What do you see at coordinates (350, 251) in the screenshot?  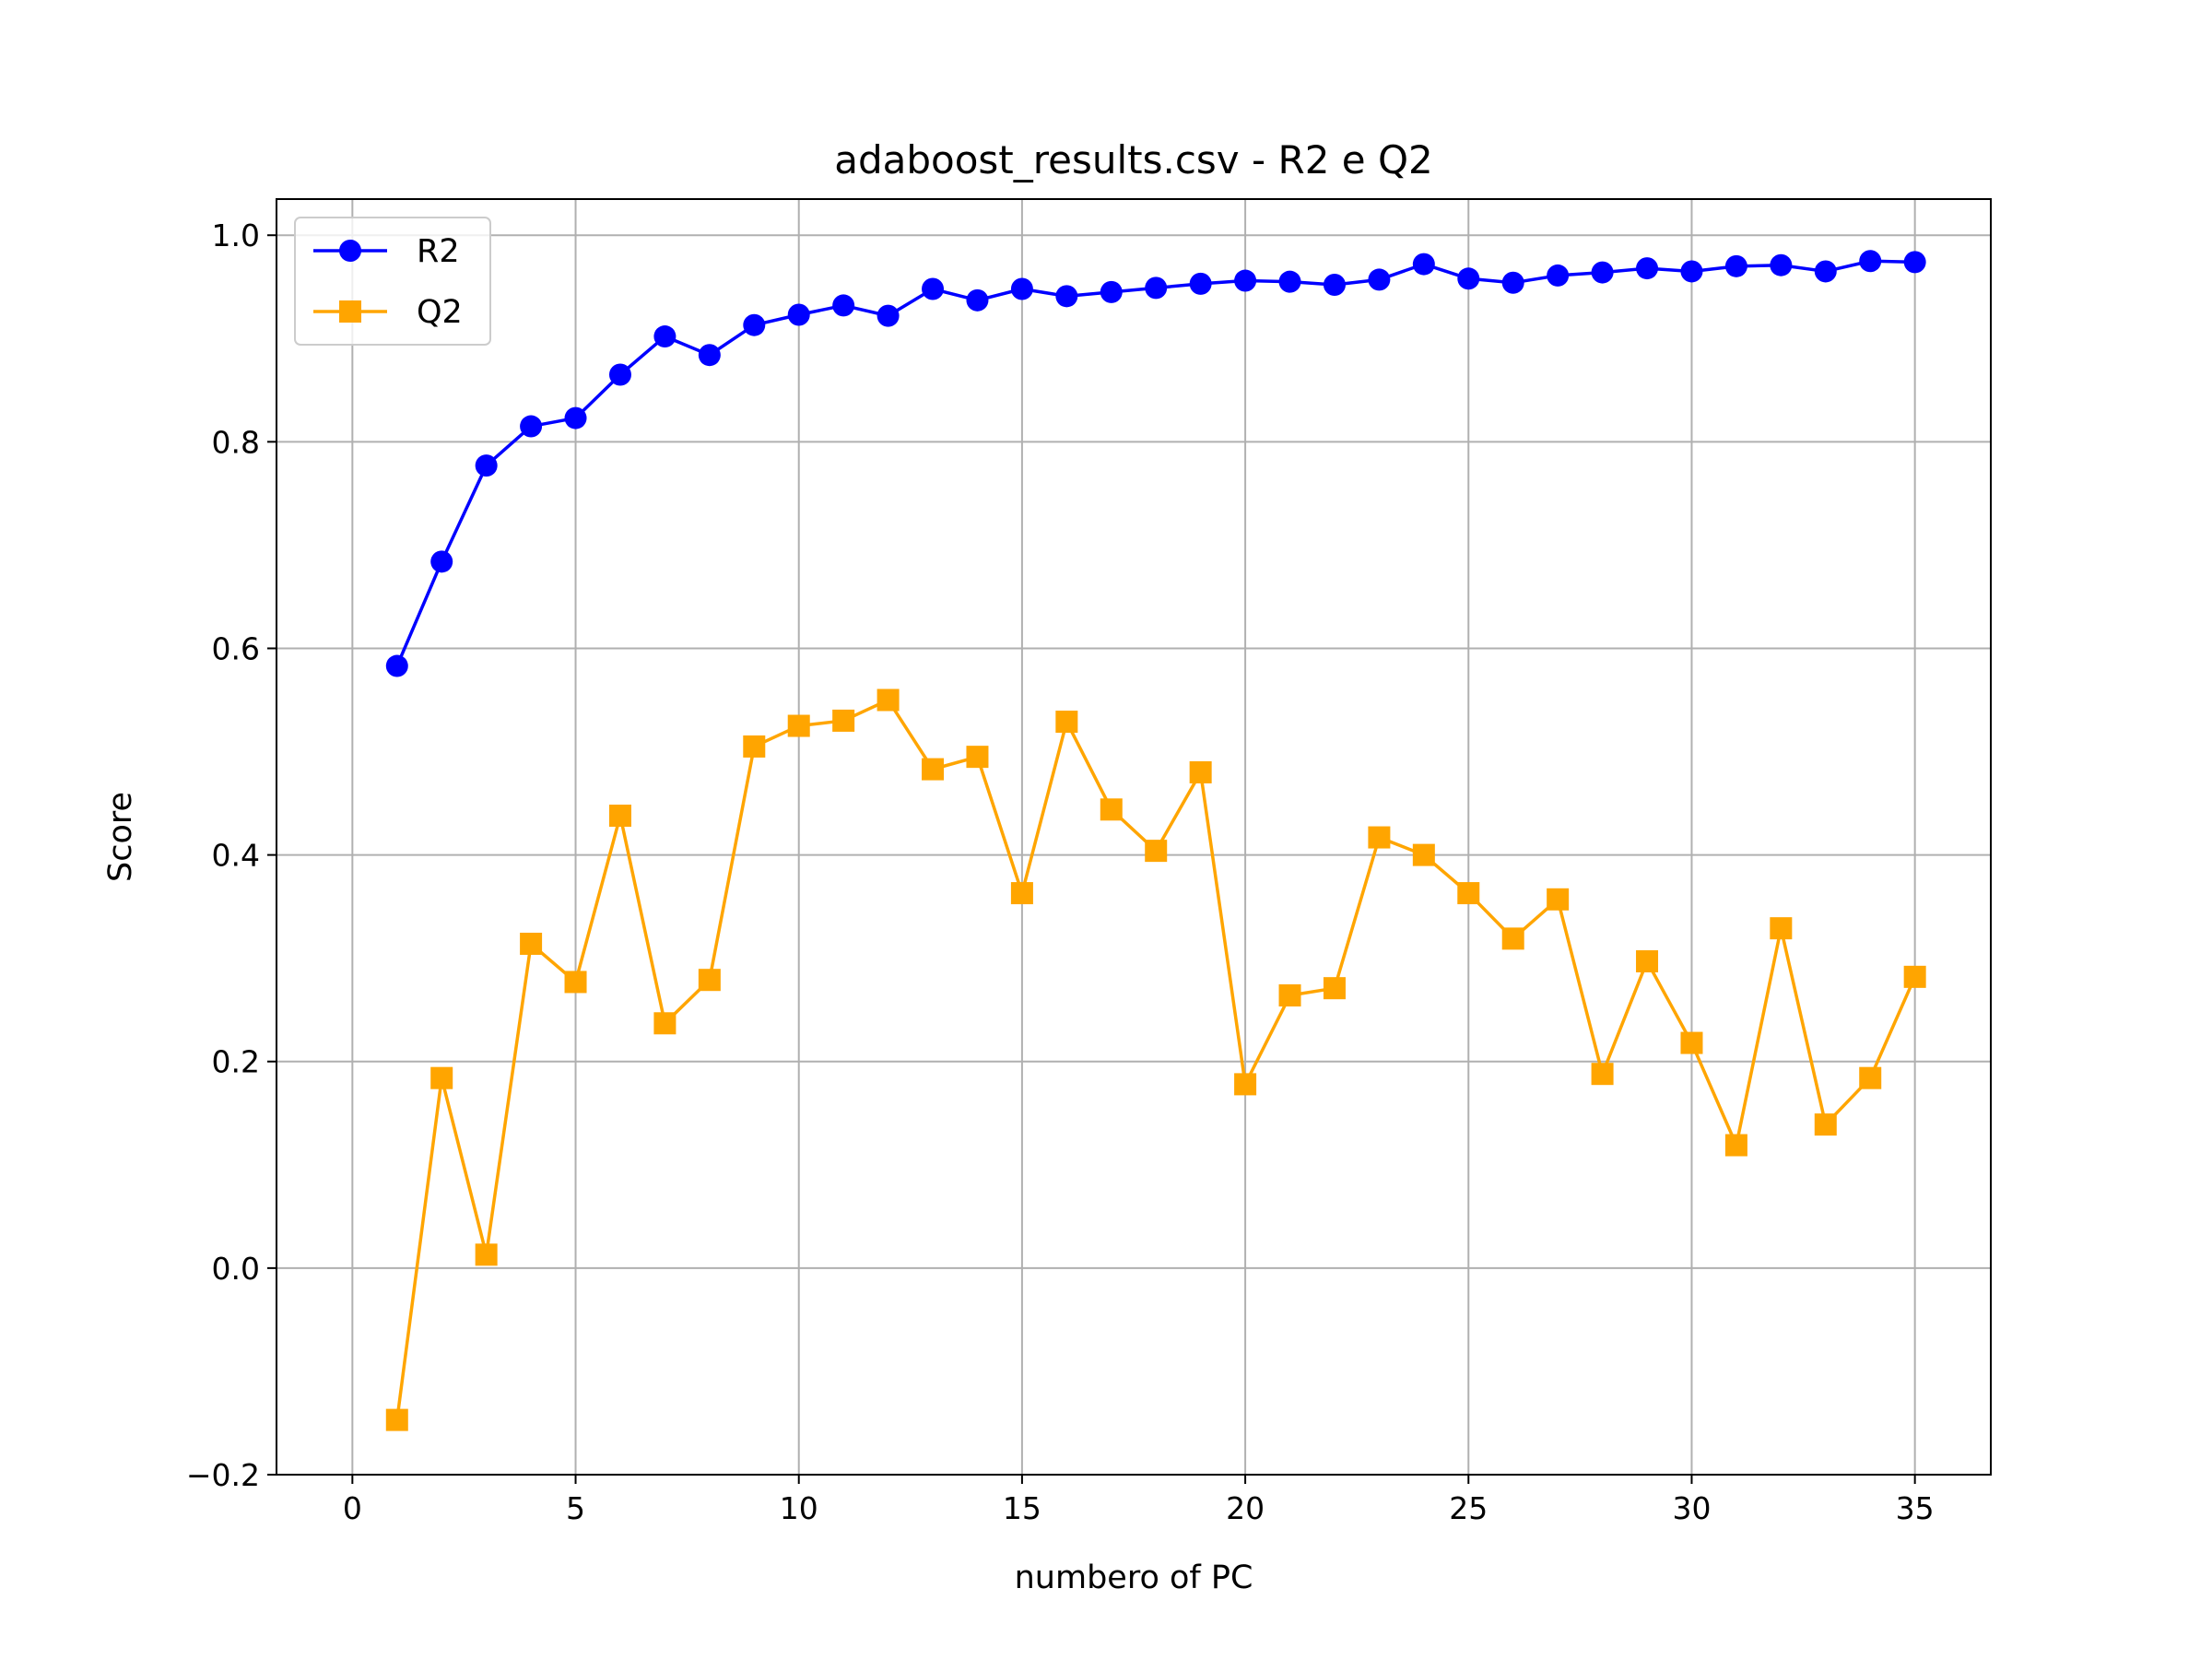 I see `legend-marker-r2` at bounding box center [350, 251].